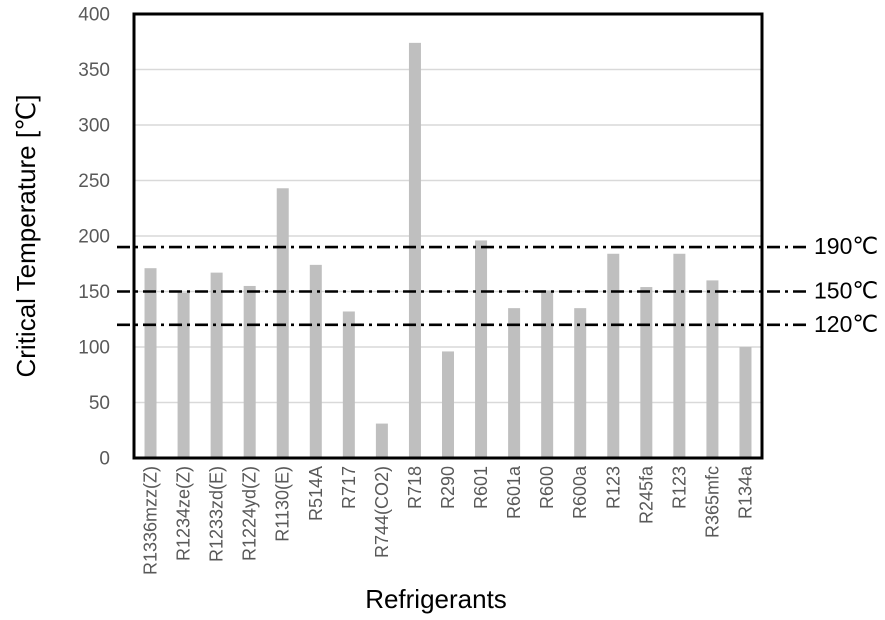  What do you see at coordinates (448, 487) in the screenshot?
I see `x-tick-label: R290` at bounding box center [448, 487].